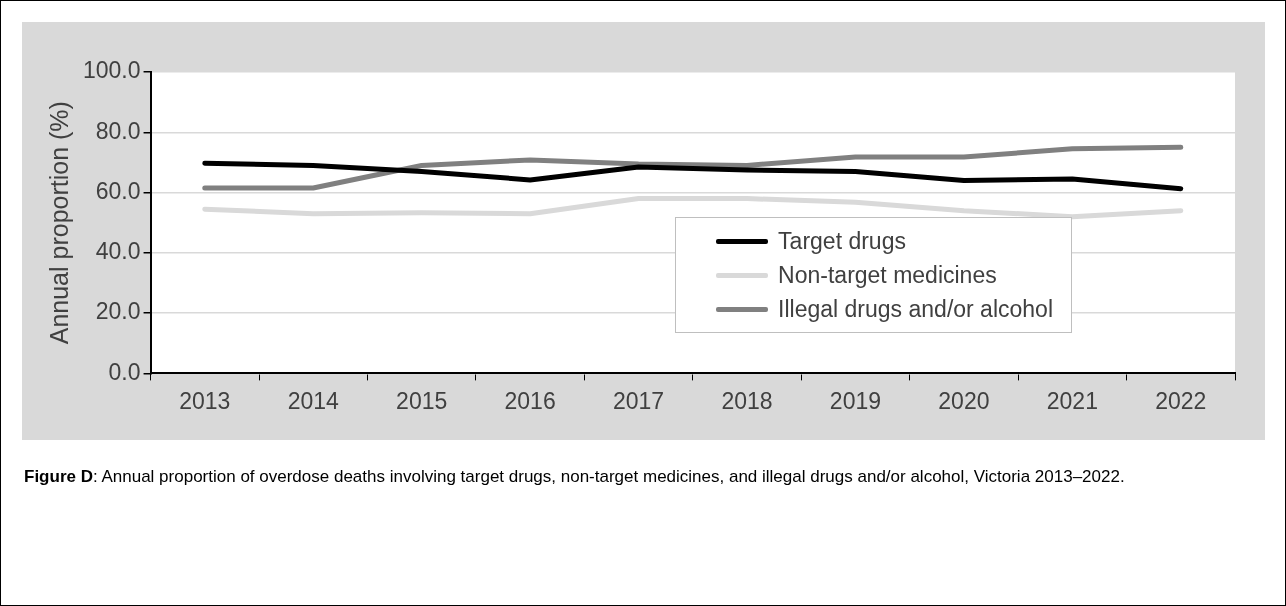 The image size is (1286, 606). What do you see at coordinates (118, 130) in the screenshot?
I see `y-tick-label: 80.0` at bounding box center [118, 130].